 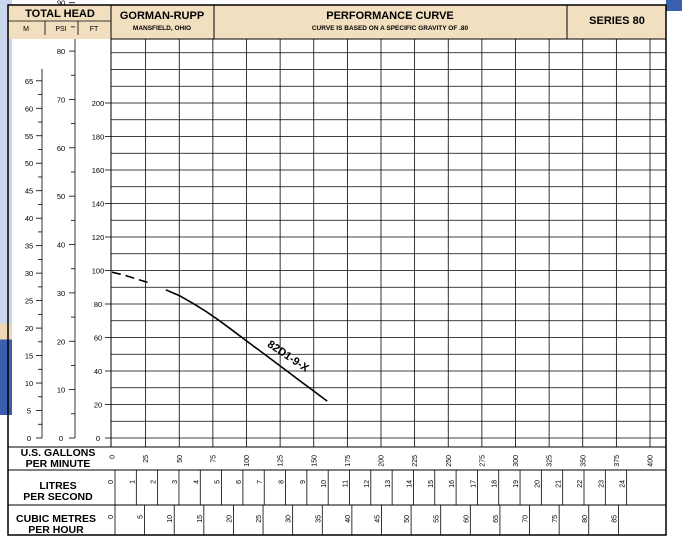 I want to click on x-tick-cmh-label: 55, so click(x=437, y=519).